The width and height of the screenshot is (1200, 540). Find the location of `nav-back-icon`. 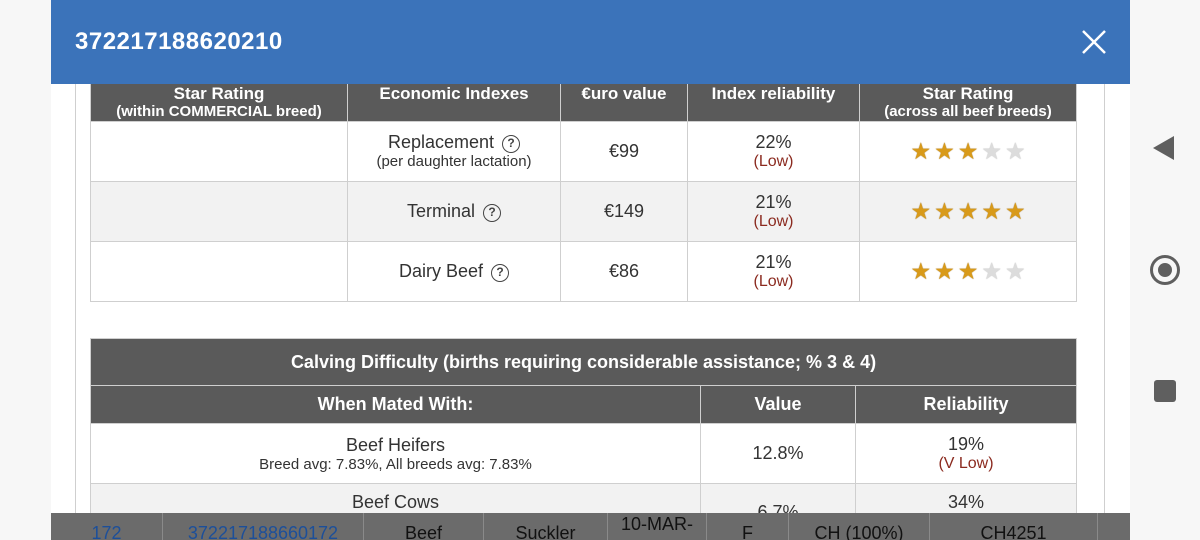

nav-back-icon is located at coordinates (1163, 148).